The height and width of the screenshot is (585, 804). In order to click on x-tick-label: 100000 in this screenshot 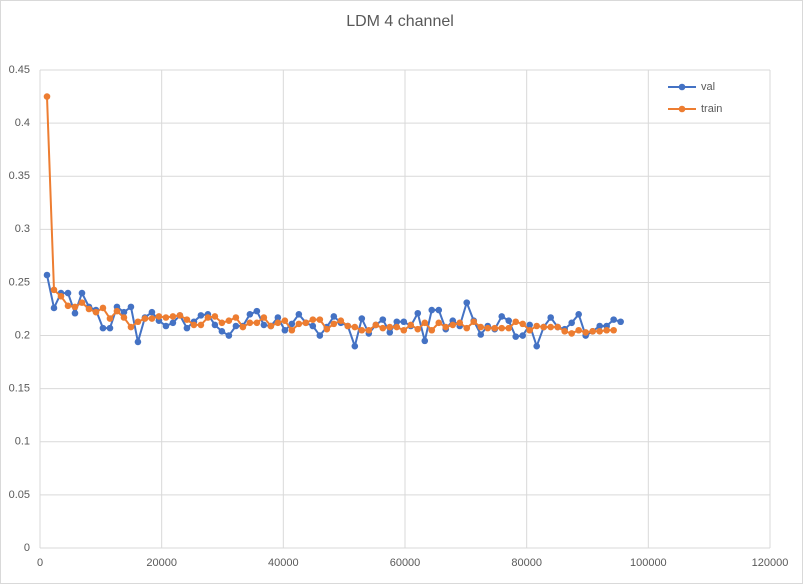, I will do `click(648, 563)`.